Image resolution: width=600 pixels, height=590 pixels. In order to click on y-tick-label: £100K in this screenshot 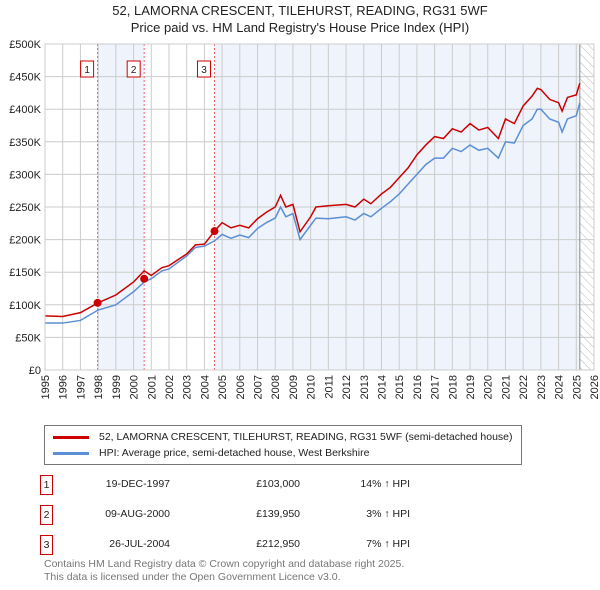, I will do `click(25, 306)`.